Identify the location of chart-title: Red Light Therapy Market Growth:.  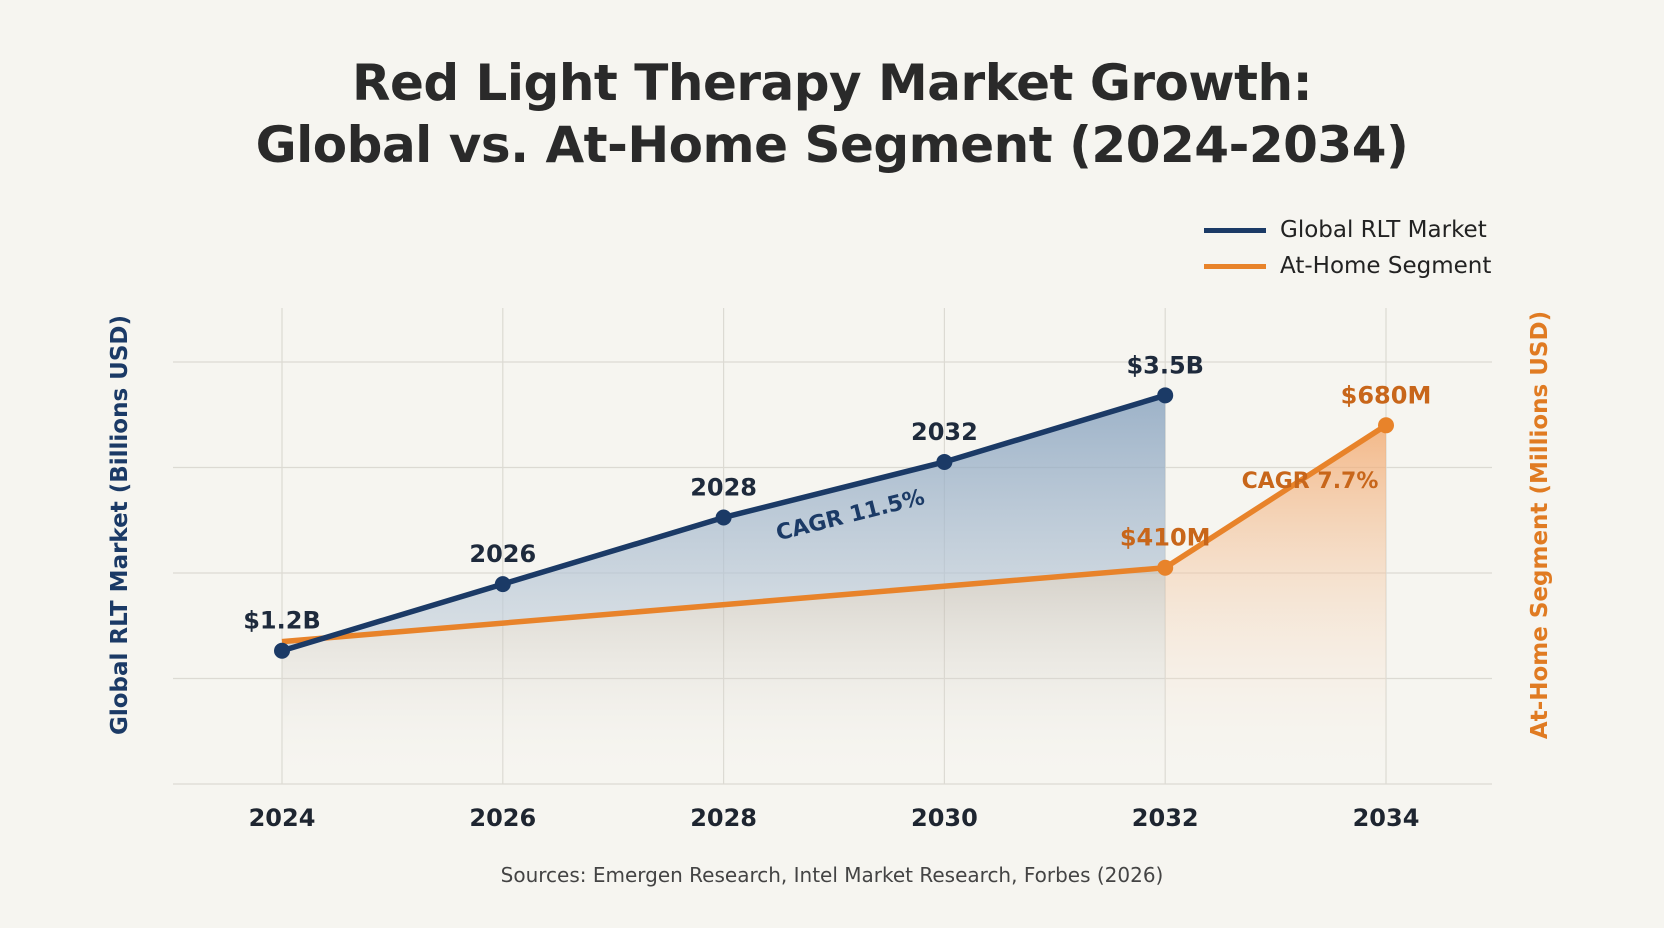
(832, 83).